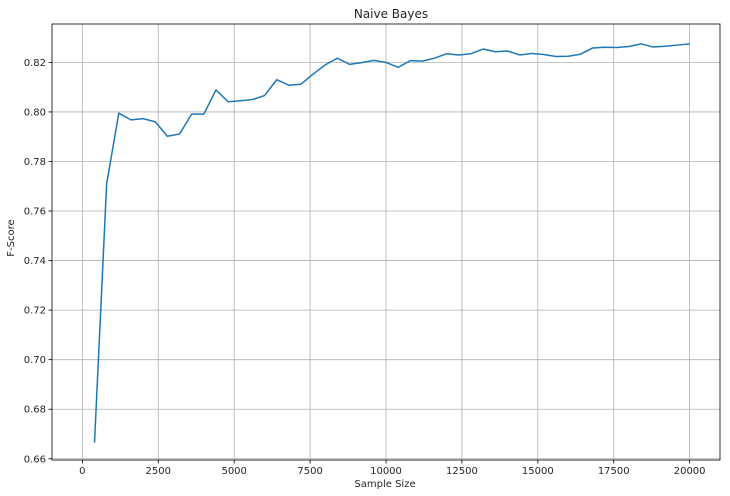  What do you see at coordinates (690, 471) in the screenshot?
I see `x-tick-label: 20000` at bounding box center [690, 471].